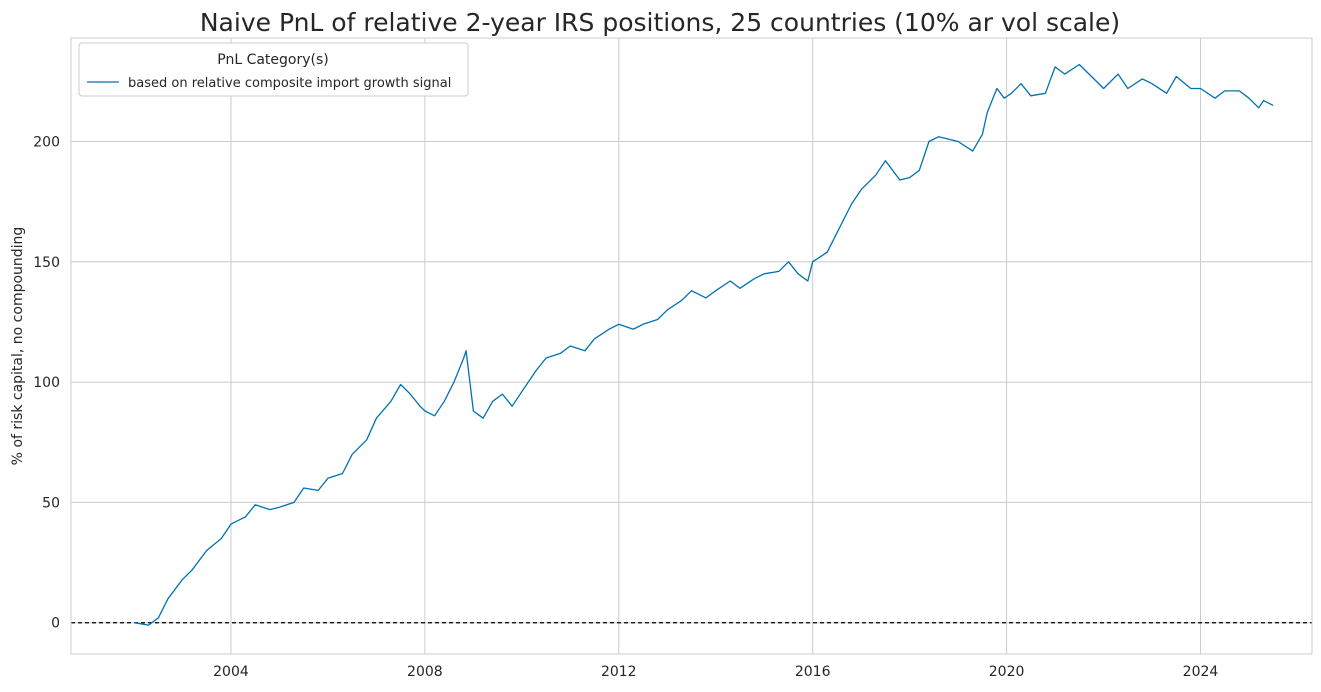 This screenshot has width=1321, height=692. Describe the element at coordinates (425, 672) in the screenshot. I see `x-tick-label: 2008` at that location.